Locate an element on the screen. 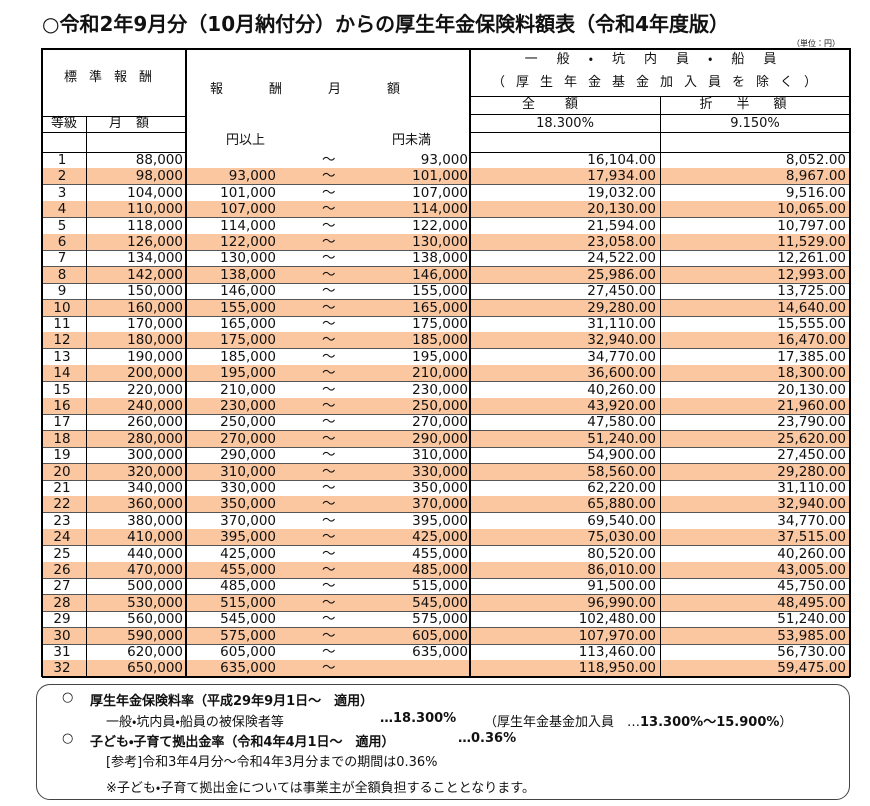 The width and height of the screenshot is (870, 806). cell-lower: 270,000 is located at coordinates (248, 438).